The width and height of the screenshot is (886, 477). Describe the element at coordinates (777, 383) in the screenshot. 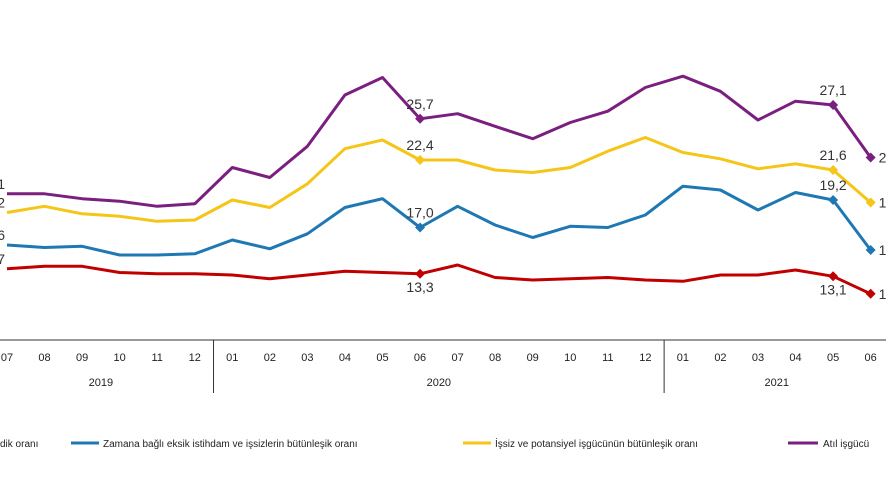

I see `year-label: 2021` at that location.